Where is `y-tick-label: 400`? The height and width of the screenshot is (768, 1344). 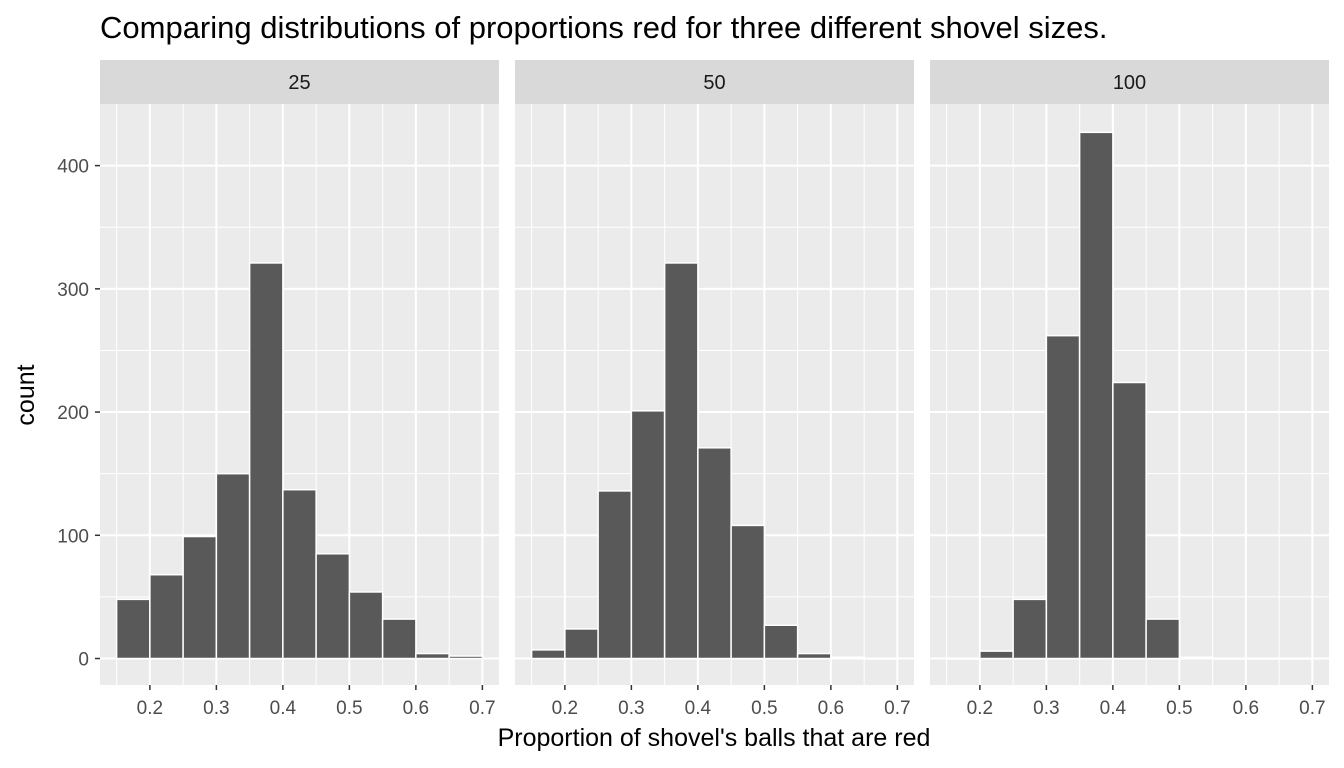
y-tick-label: 400 is located at coordinates (73, 167).